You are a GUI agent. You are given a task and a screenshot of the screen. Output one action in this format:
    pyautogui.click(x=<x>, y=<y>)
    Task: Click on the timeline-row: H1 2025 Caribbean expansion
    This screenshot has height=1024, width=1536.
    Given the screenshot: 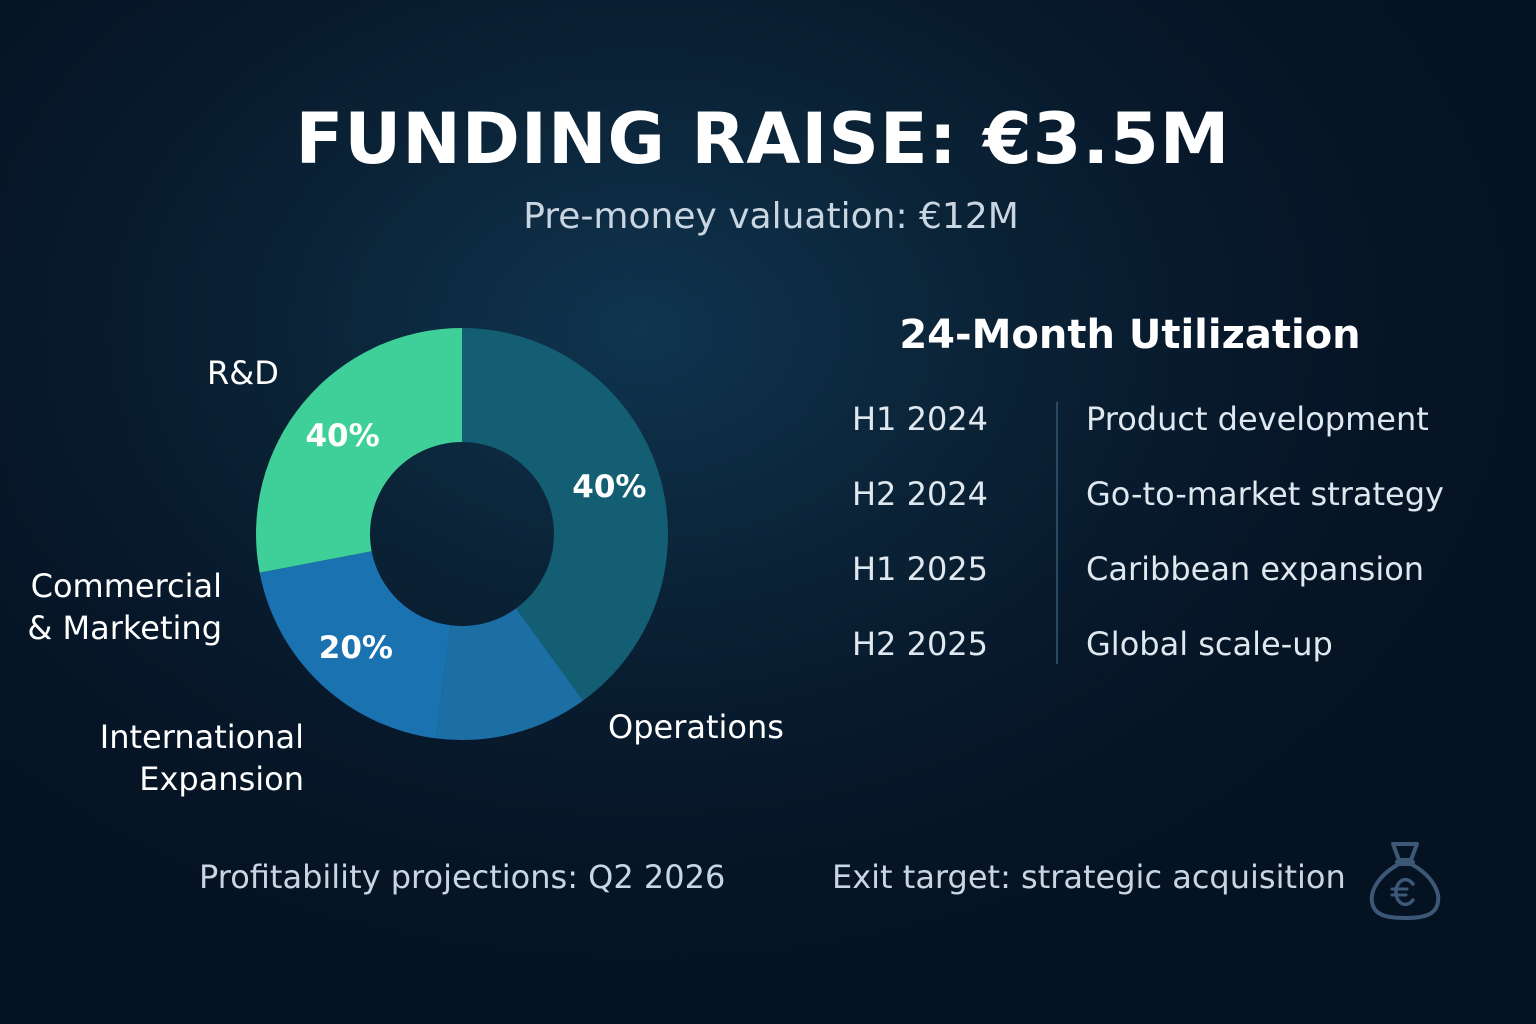 What is the action you would take?
    pyautogui.click(x=1160, y=571)
    